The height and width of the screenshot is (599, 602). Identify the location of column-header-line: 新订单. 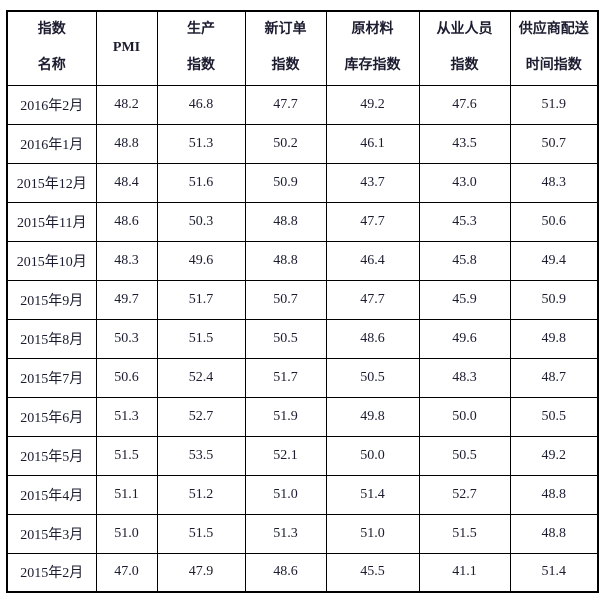
(285, 30).